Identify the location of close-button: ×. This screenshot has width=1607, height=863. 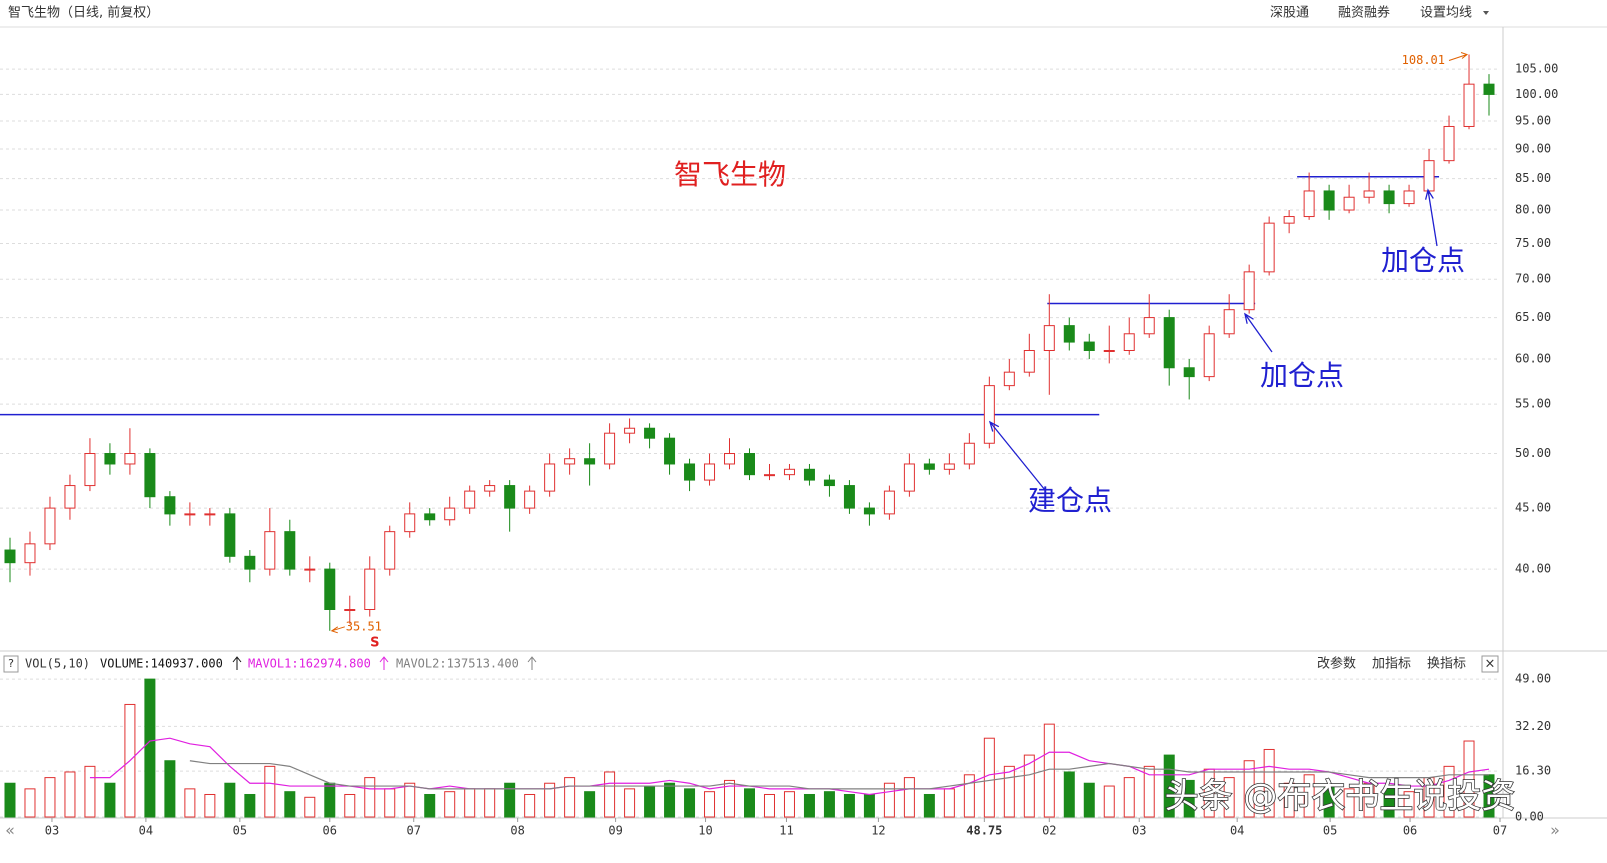
(1490, 664).